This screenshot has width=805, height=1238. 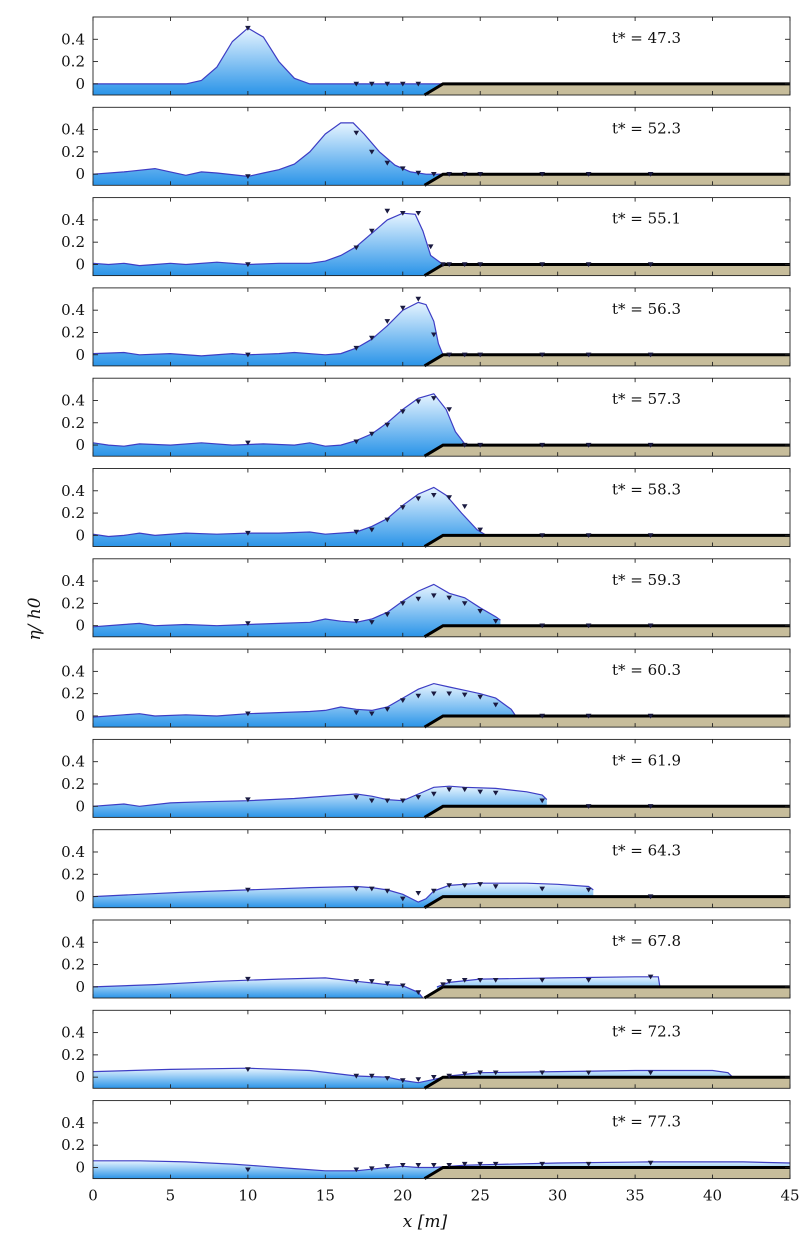 I want to click on x-tick-label: 10, so click(x=247, y=1196).